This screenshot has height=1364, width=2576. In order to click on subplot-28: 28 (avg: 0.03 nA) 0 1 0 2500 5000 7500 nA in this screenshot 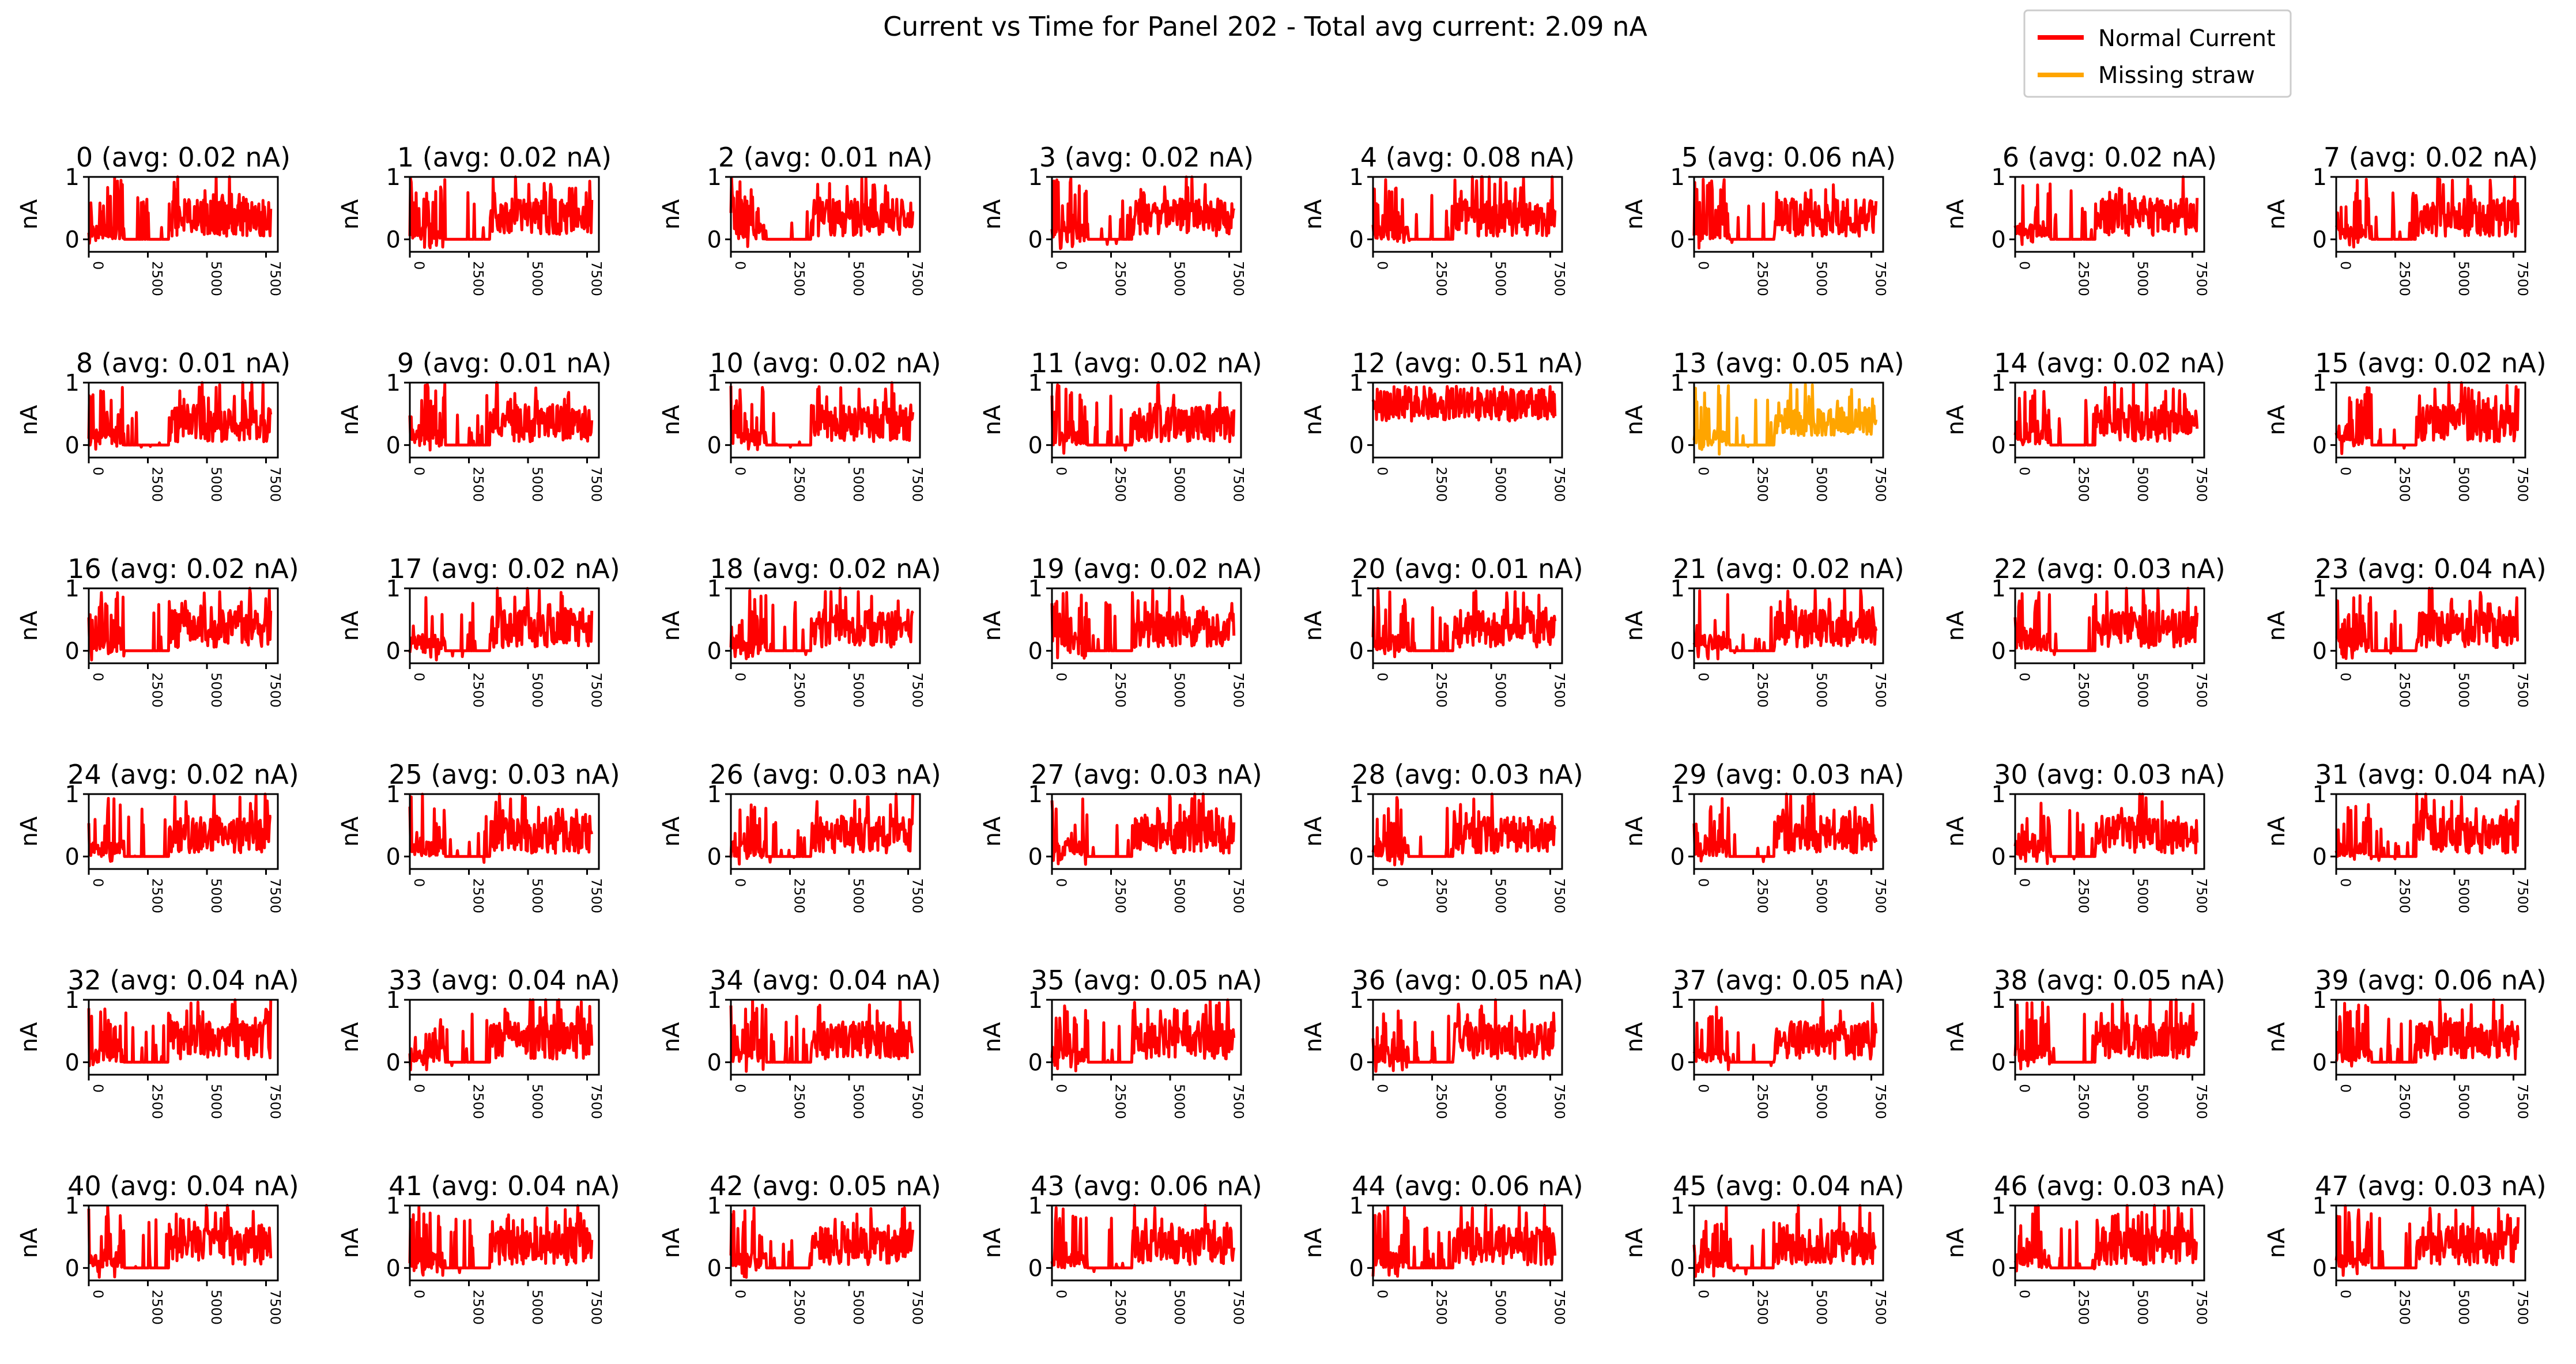, I will do `click(1441, 836)`.